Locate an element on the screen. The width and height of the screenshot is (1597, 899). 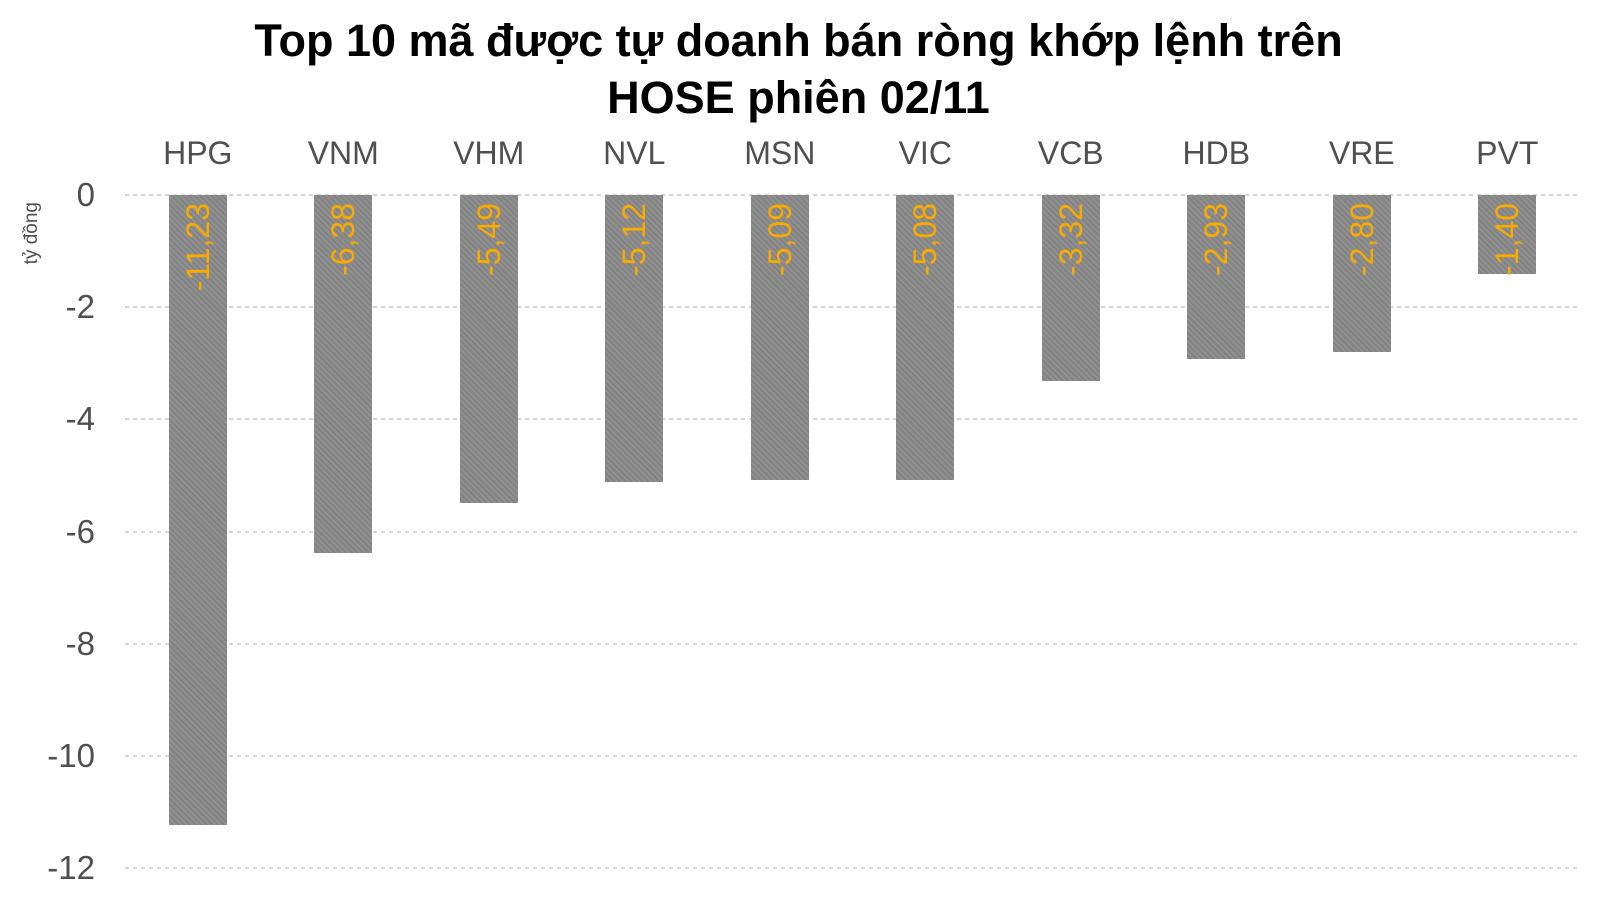
chart-title-line-2: HOSE phiên 02/11 is located at coordinates (798, 97).